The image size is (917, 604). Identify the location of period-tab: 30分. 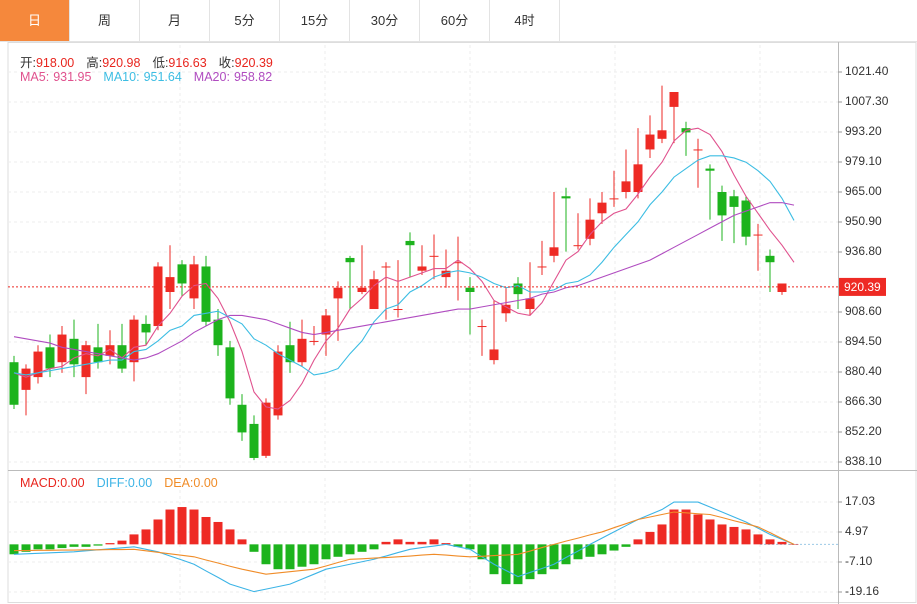
(385, 20).